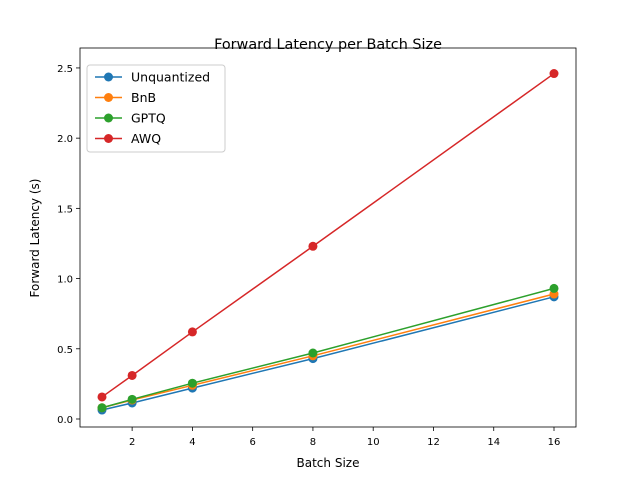 Image resolution: width=640 pixels, height=485 pixels. I want to click on y-tick-label: 0.5, so click(65, 350).